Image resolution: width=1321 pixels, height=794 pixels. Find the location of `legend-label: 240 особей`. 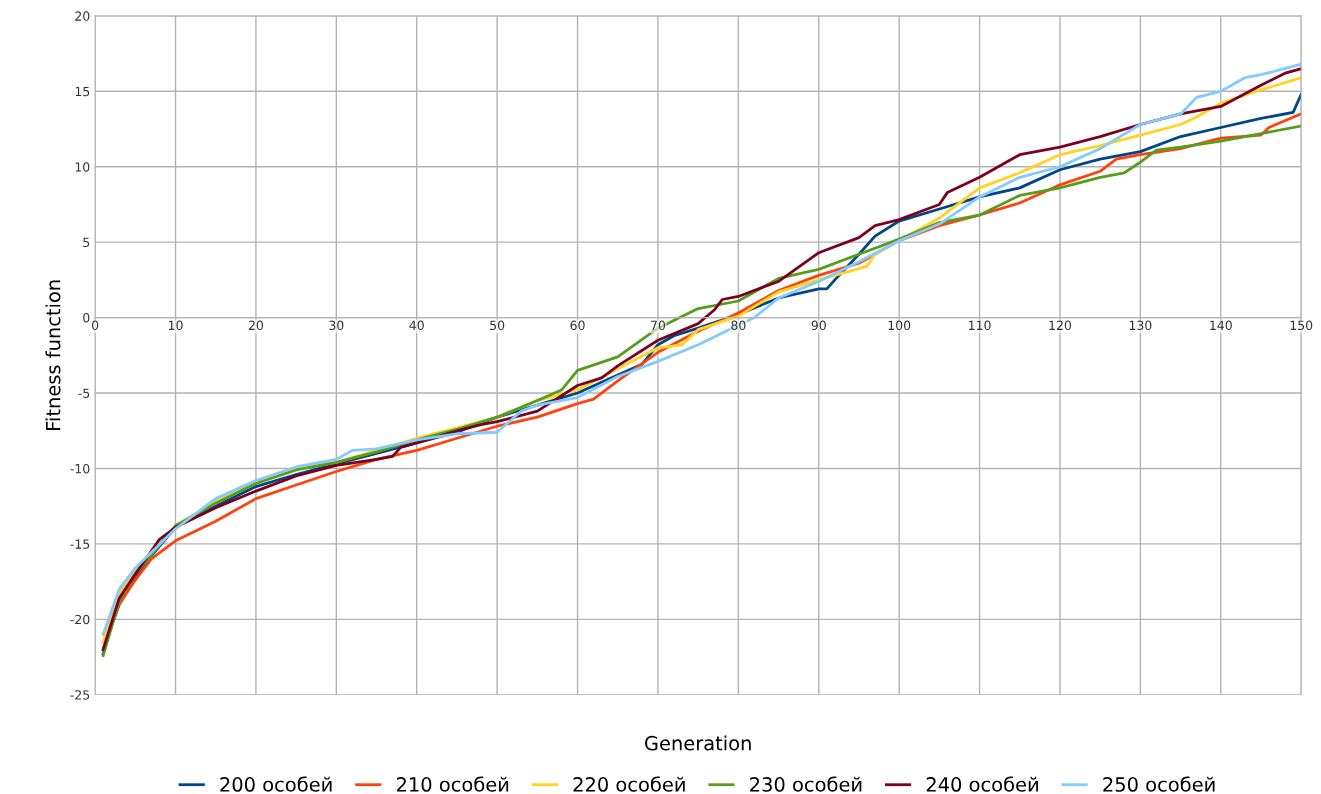

legend-label: 240 особей is located at coordinates (982, 784).